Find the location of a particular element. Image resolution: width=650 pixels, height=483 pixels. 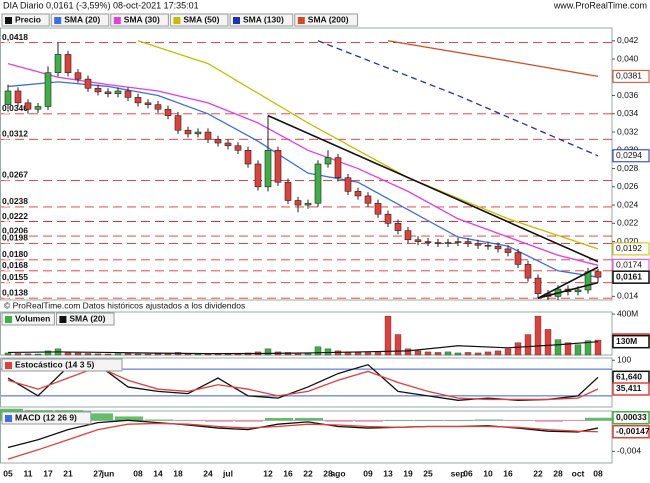

legend-label: SMA (200) is located at coordinates (328, 19).